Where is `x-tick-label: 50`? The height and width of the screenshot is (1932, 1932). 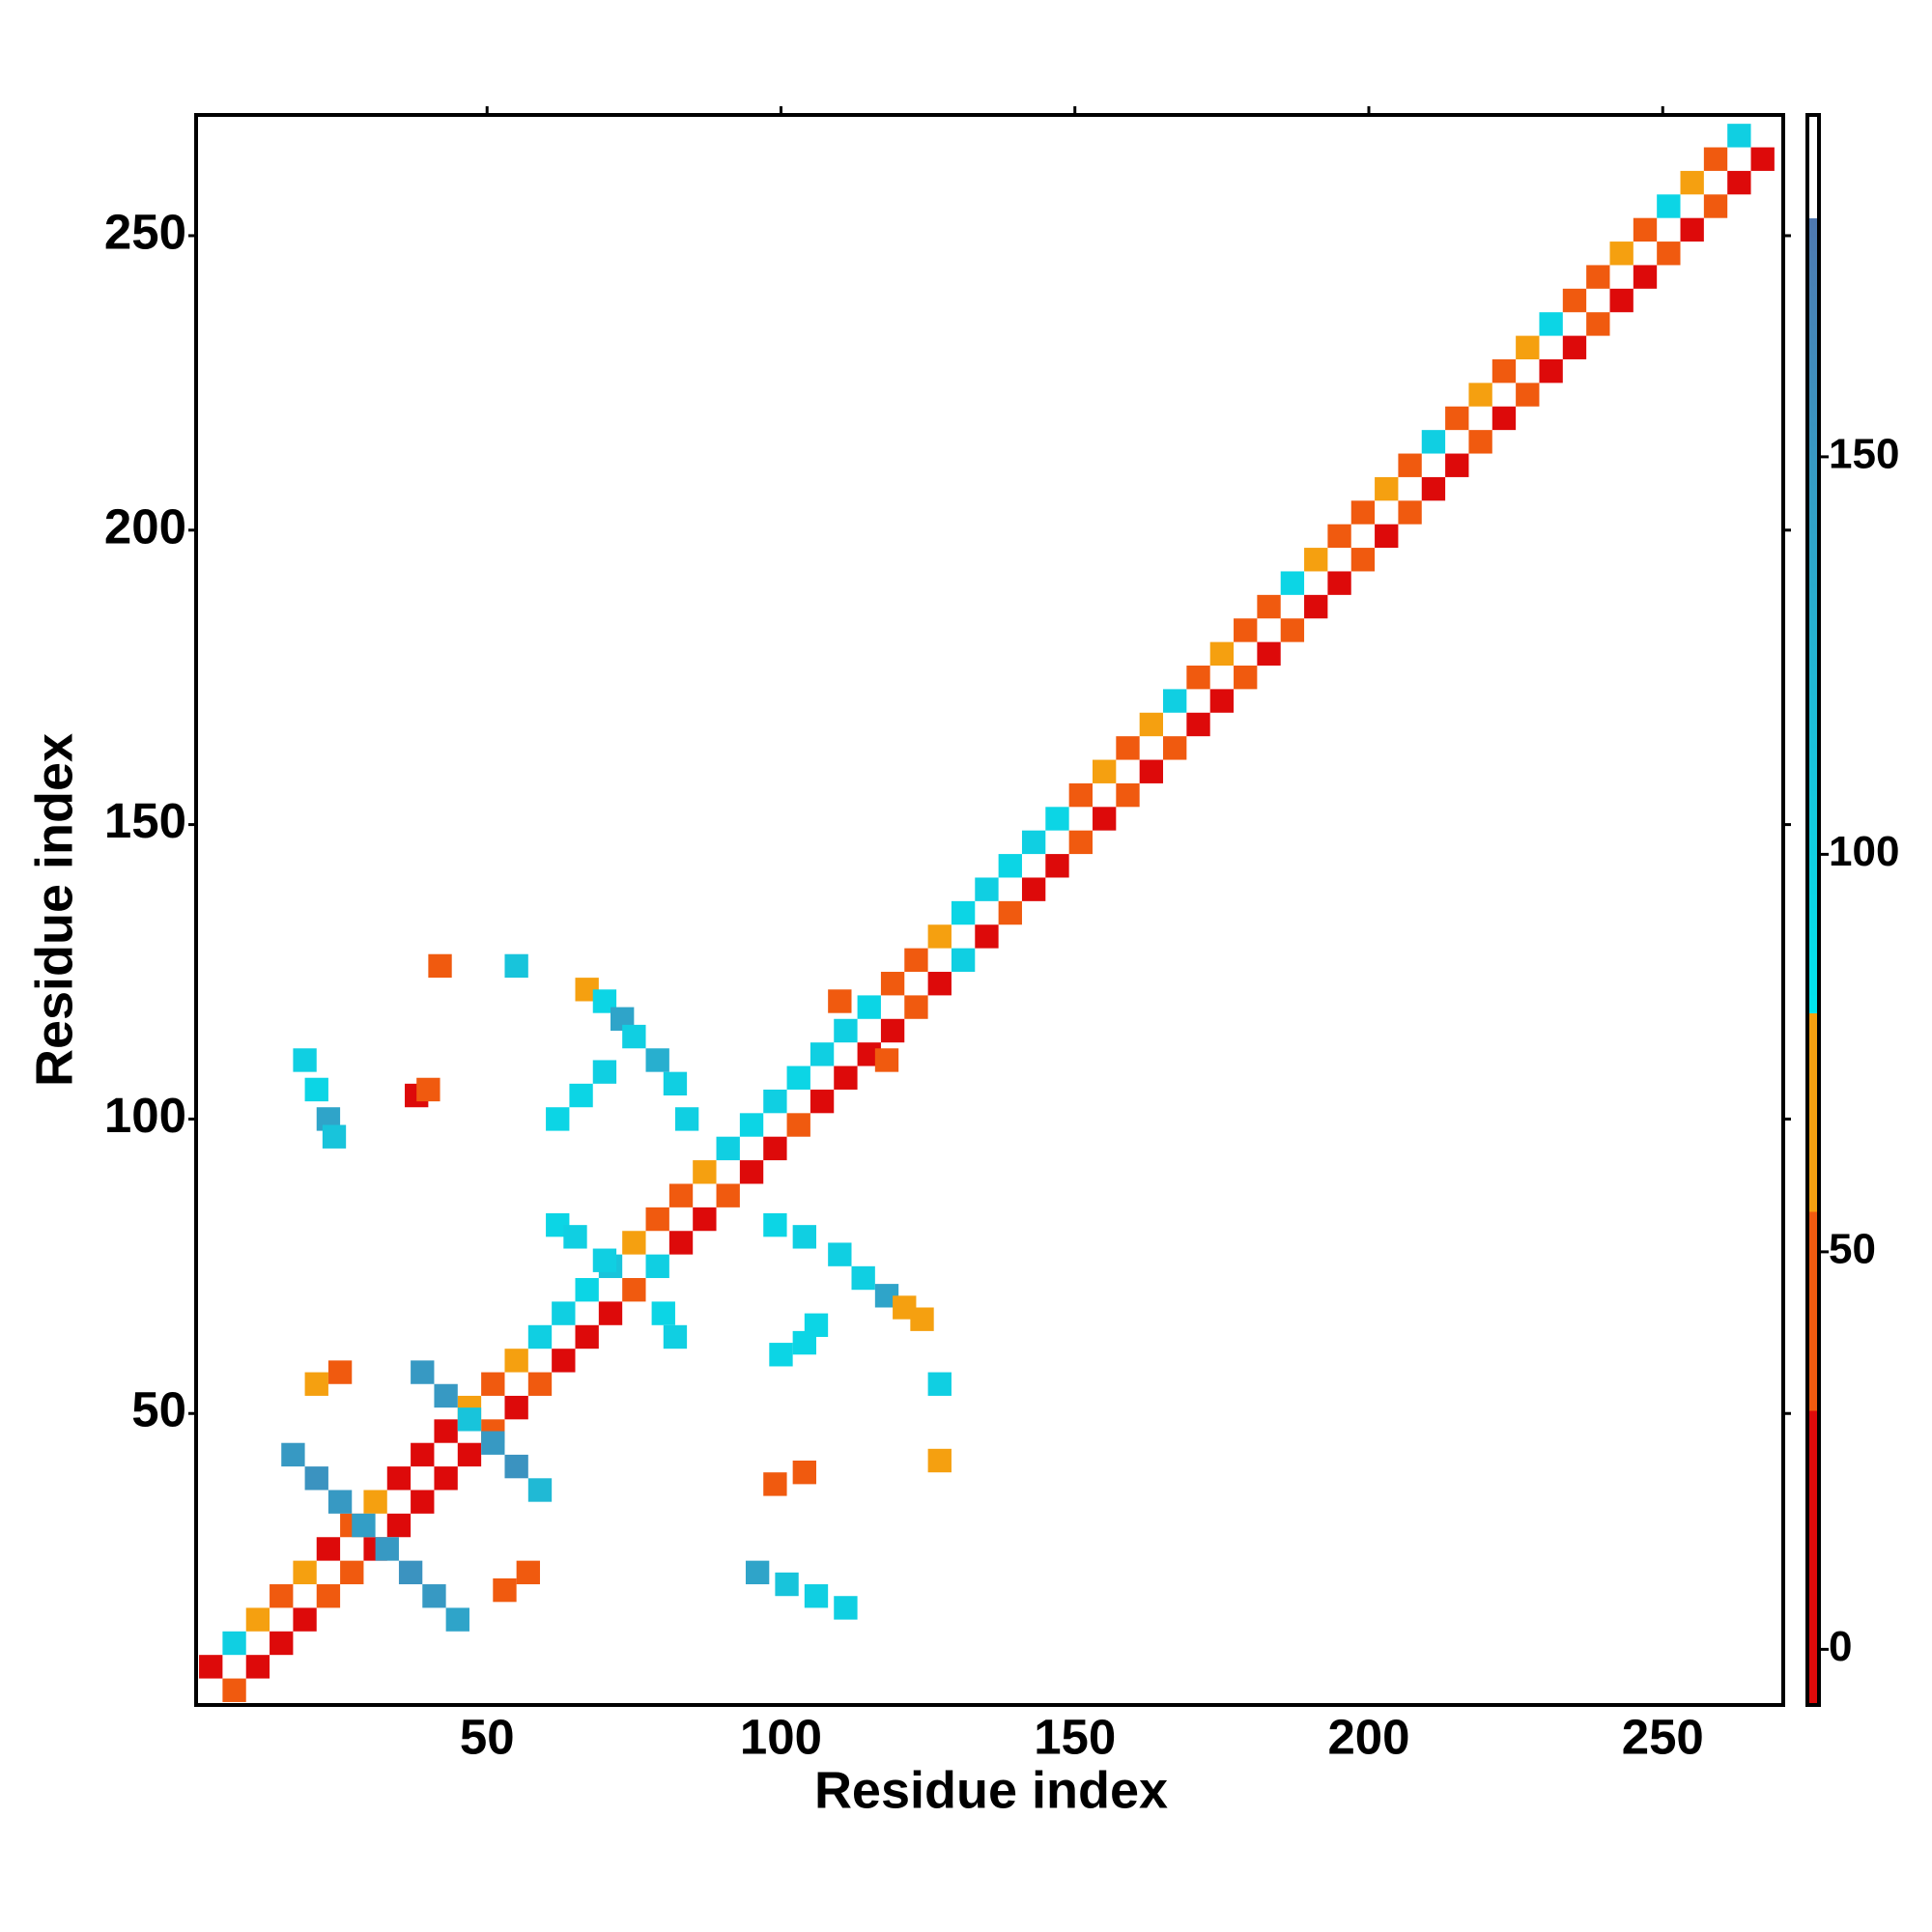
x-tick-label: 50 is located at coordinates (487, 1736).